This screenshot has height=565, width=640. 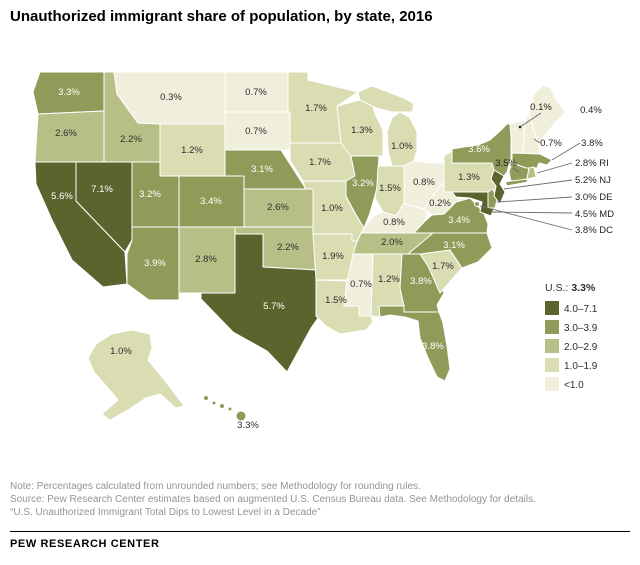 I want to click on state-mi-upper-peninsula, so click(x=386, y=99).